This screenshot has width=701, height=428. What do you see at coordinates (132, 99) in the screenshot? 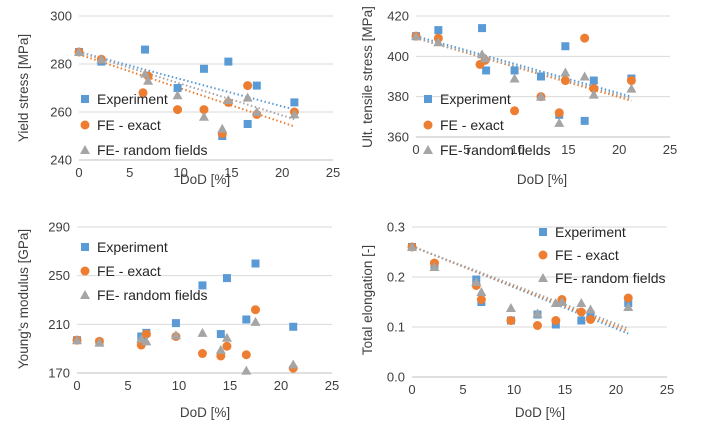
I see `legend-label: Experiment` at bounding box center [132, 99].